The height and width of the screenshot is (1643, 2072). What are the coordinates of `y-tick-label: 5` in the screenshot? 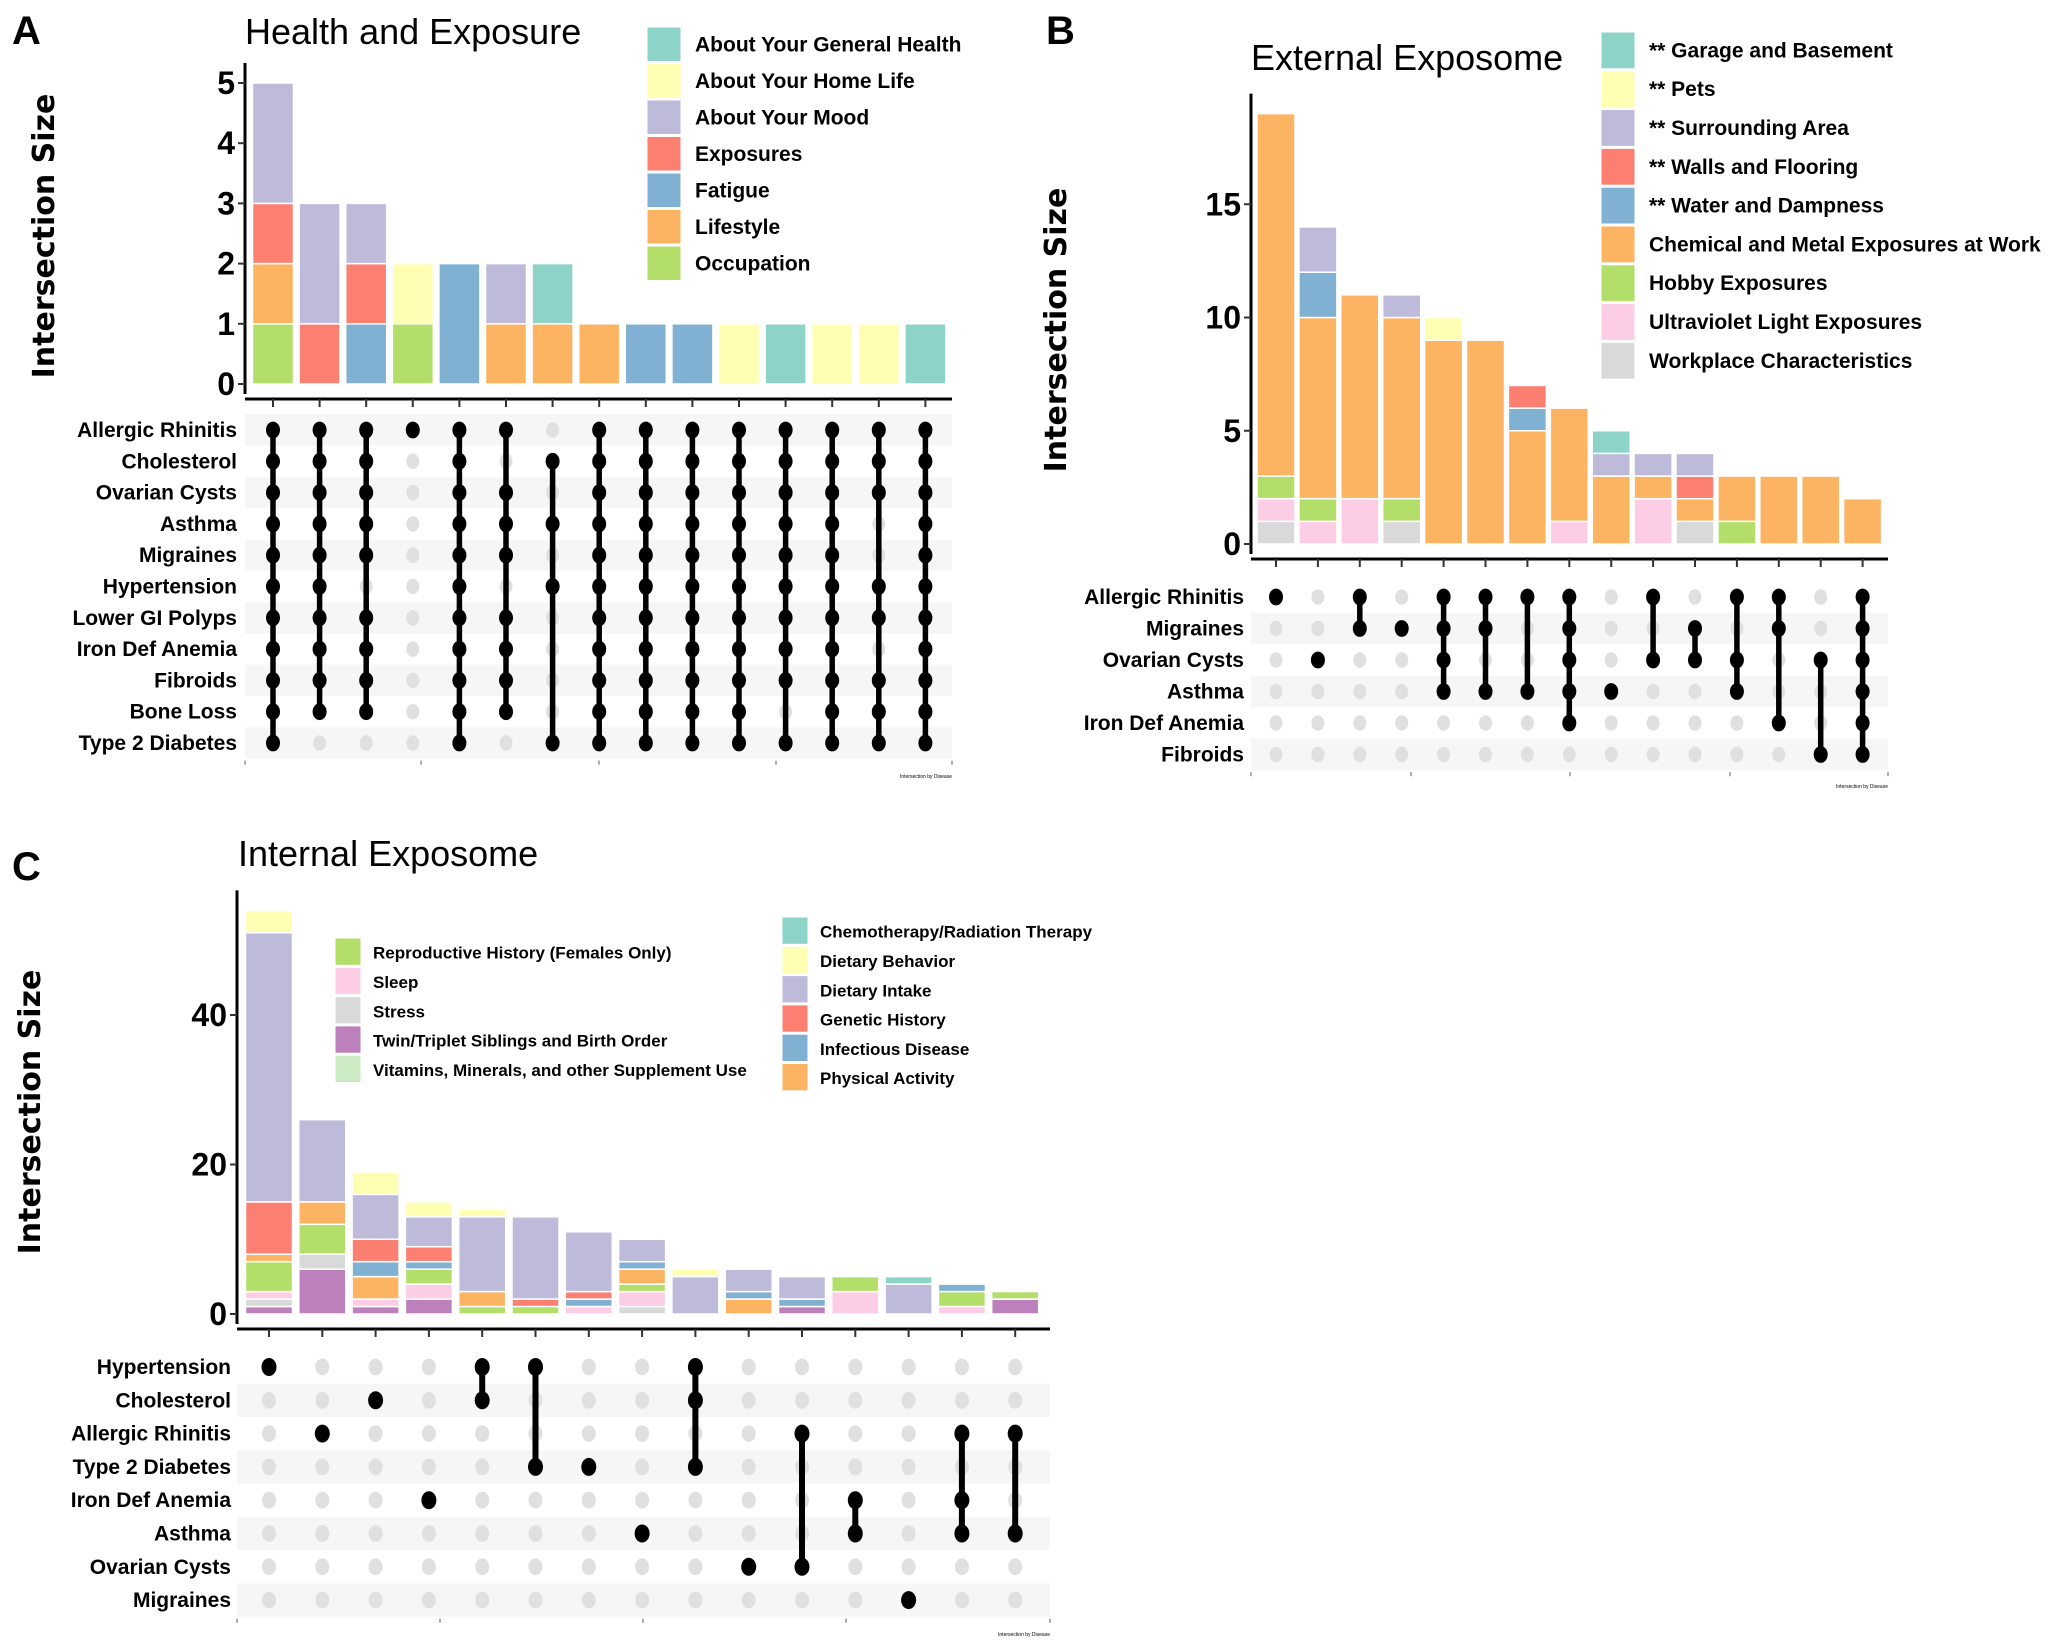 It's located at (226, 83).